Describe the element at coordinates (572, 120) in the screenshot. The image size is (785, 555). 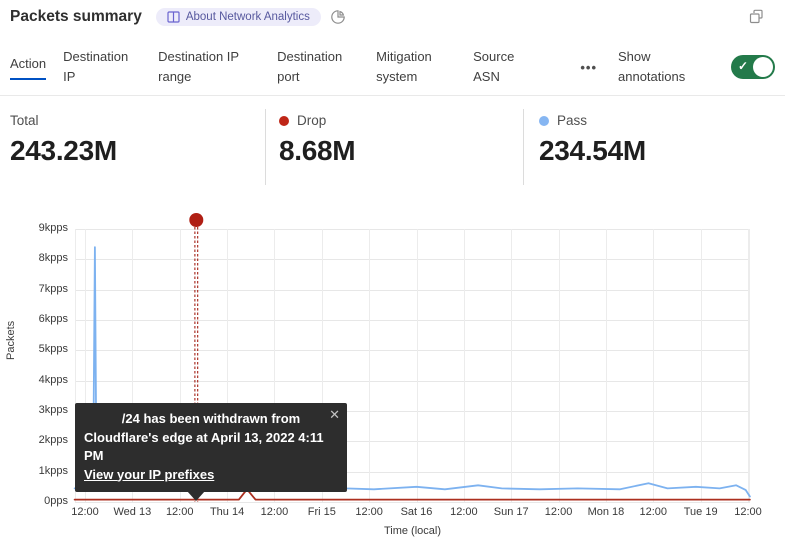
I see `stat-pass-label: Pass` at that location.